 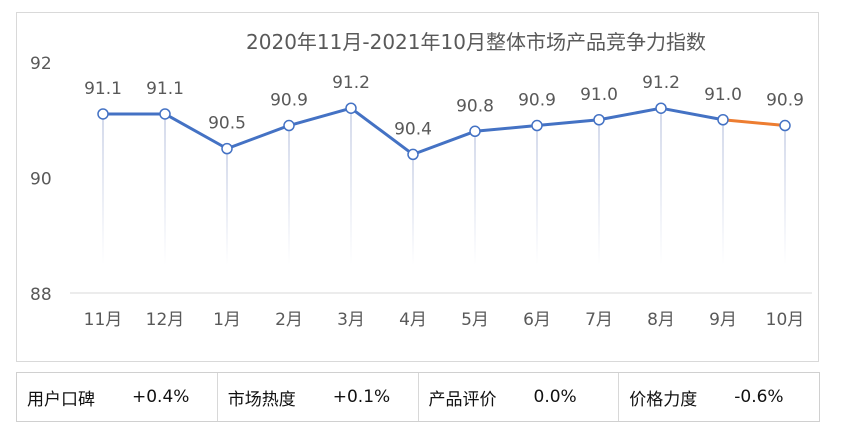 What do you see at coordinates (41, 64) in the screenshot?
I see `y-tick-label: 92` at bounding box center [41, 64].